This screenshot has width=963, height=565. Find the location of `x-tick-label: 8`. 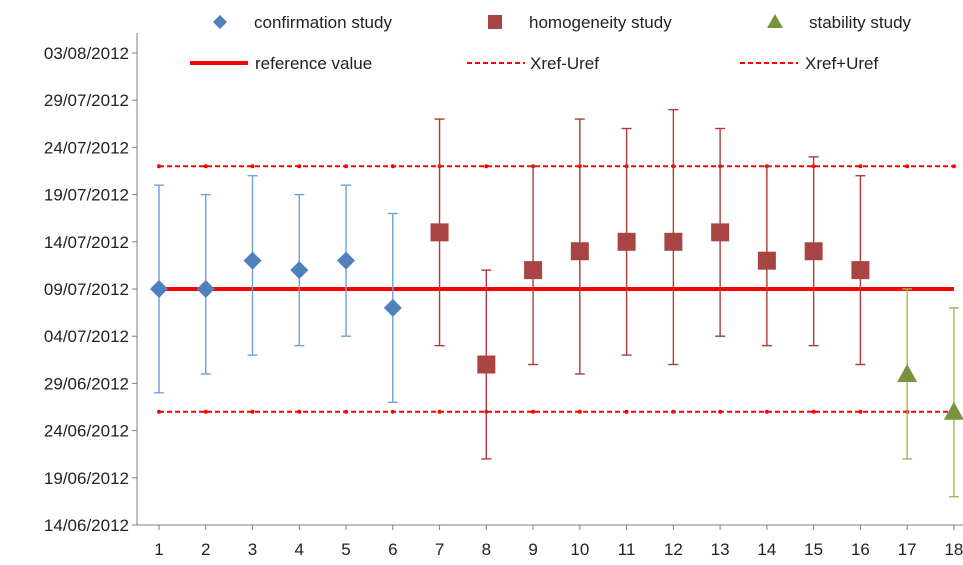

x-tick-label: 8 is located at coordinates (486, 549).